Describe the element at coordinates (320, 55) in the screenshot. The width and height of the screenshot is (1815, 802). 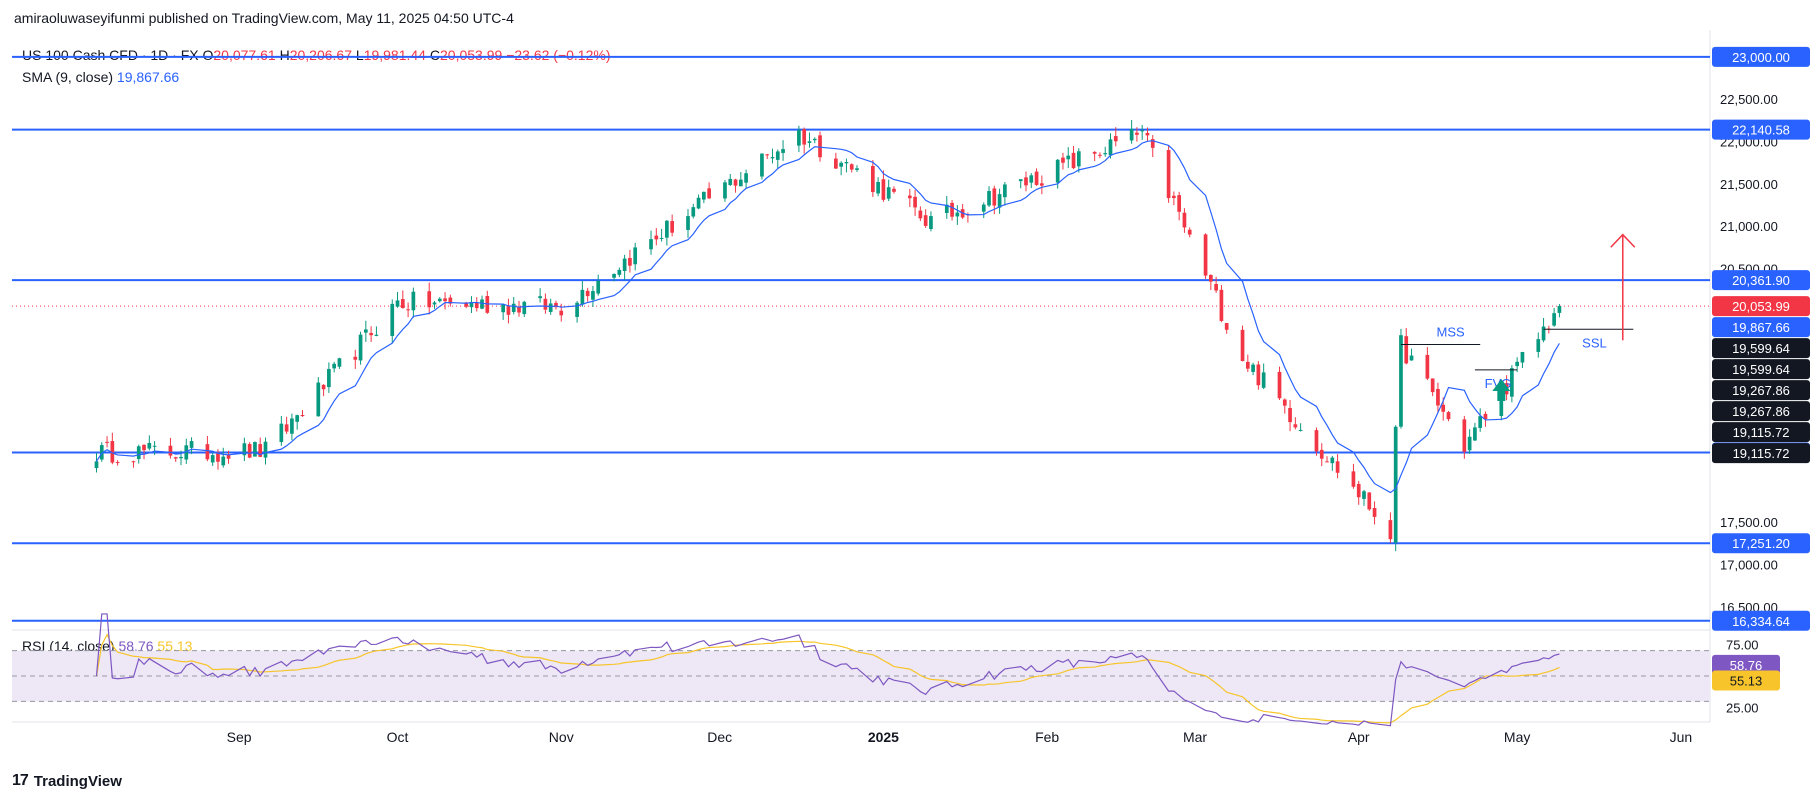
I see `high-value: 20,206.67` at that location.